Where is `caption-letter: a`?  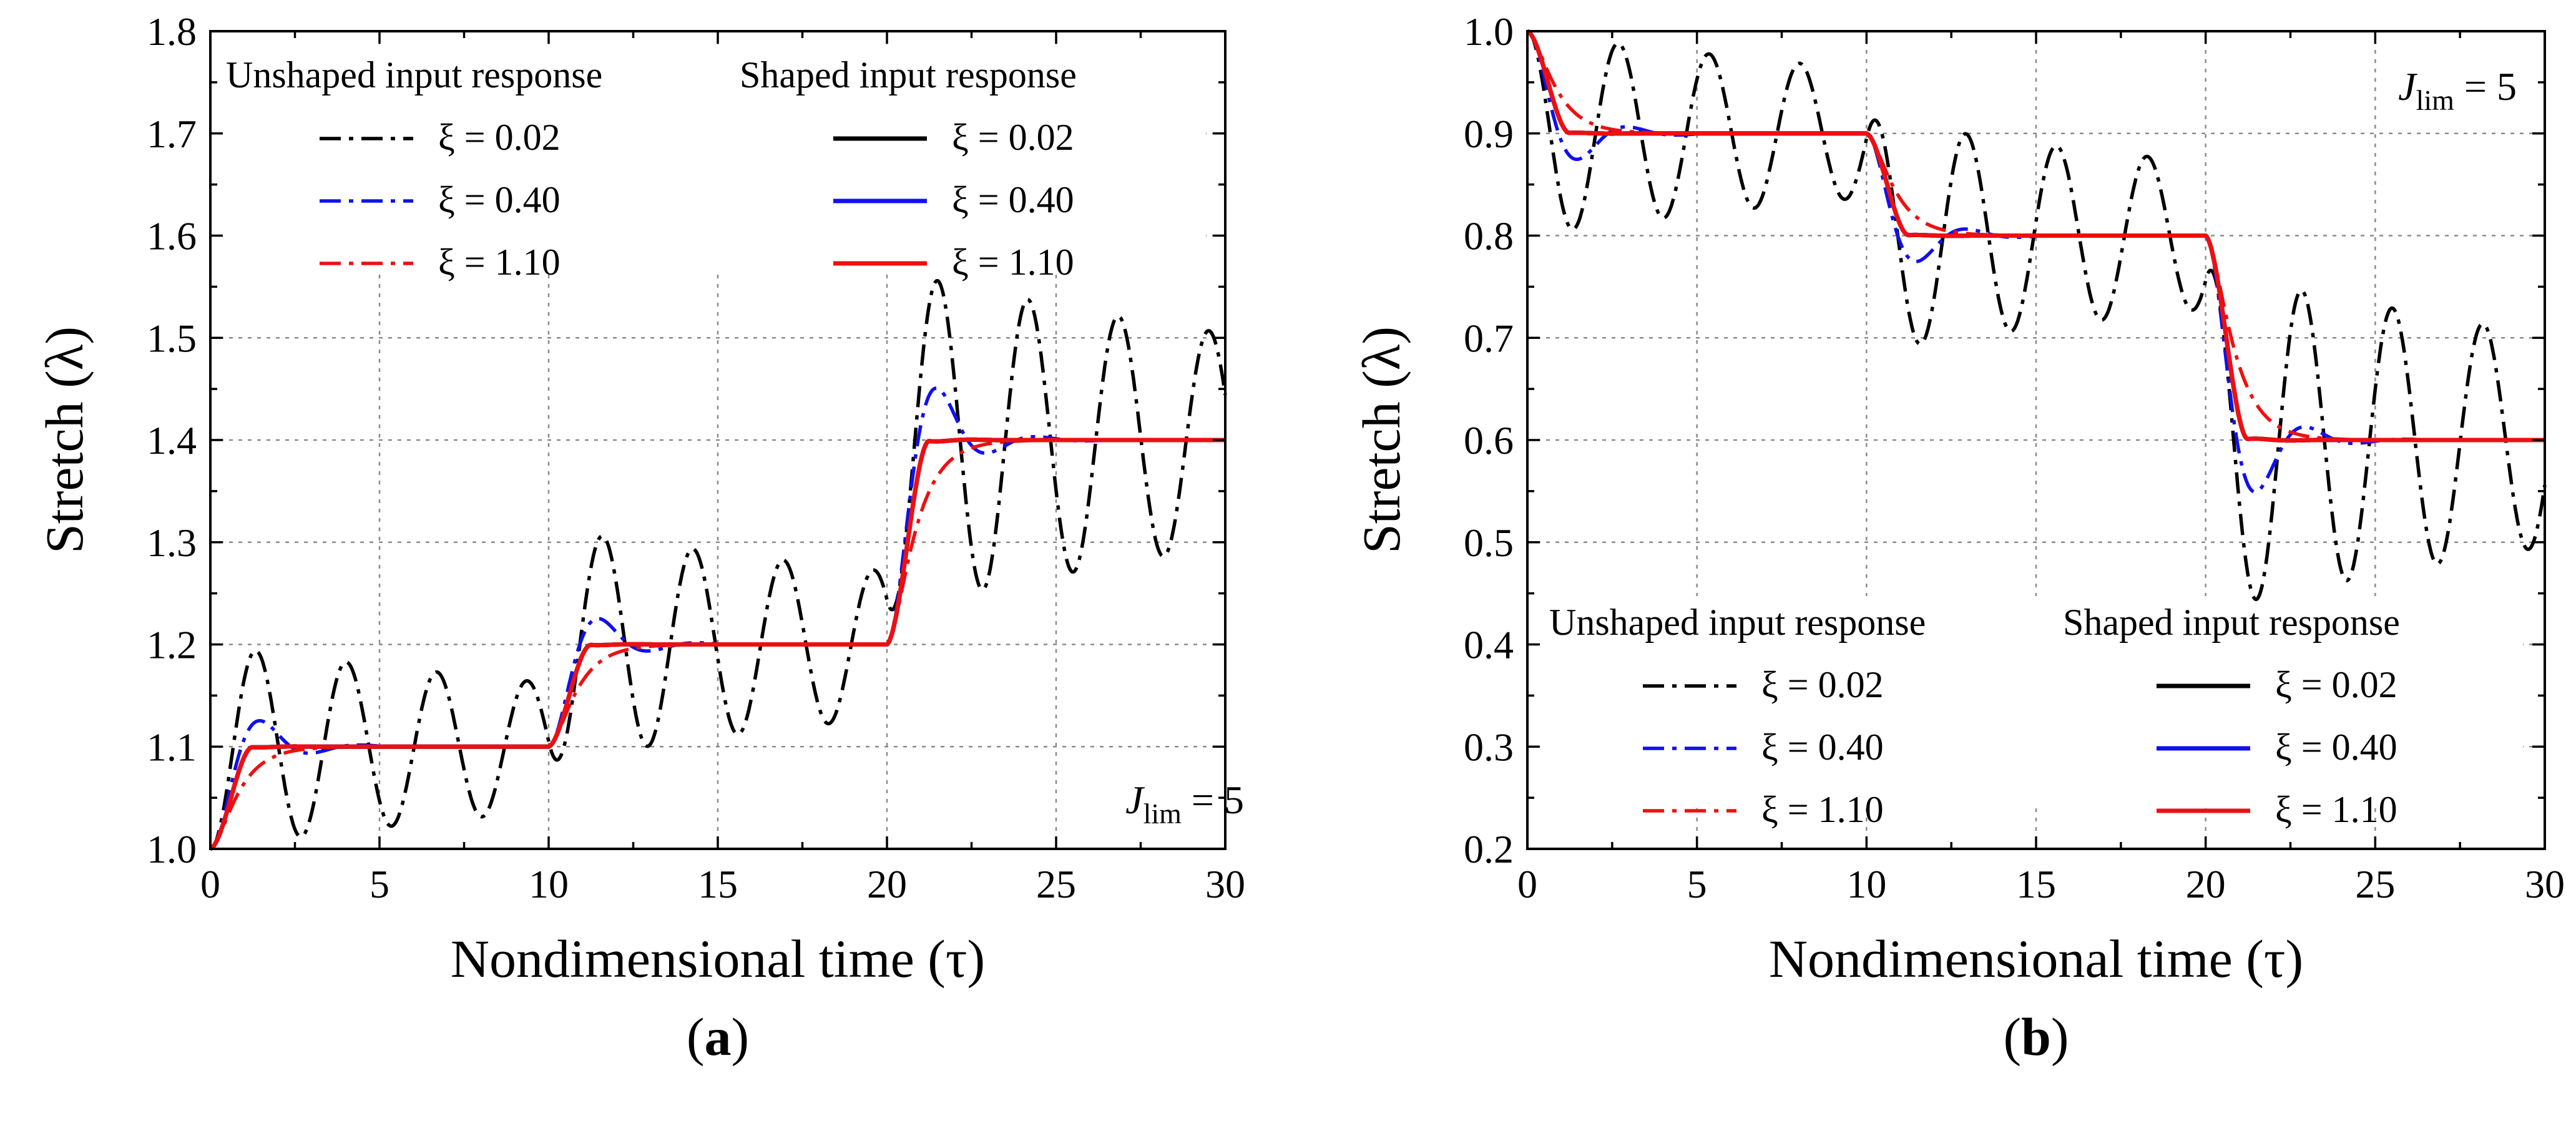
caption-letter: a is located at coordinates (718, 1037).